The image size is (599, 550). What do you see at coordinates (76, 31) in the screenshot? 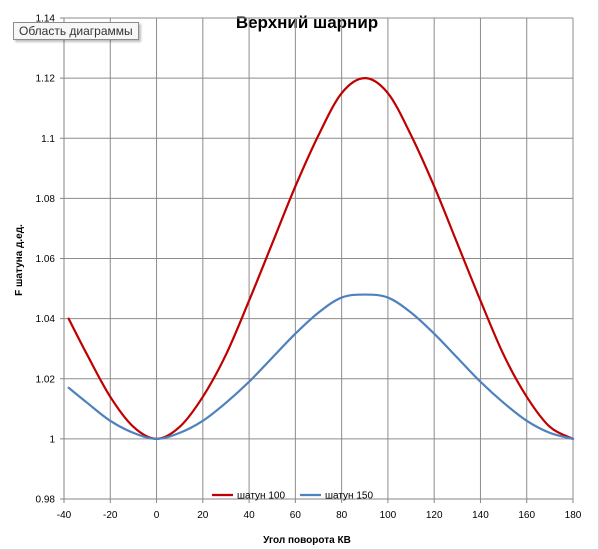
I see `chart-area-tooltip: Область диаграммы` at bounding box center [76, 31].